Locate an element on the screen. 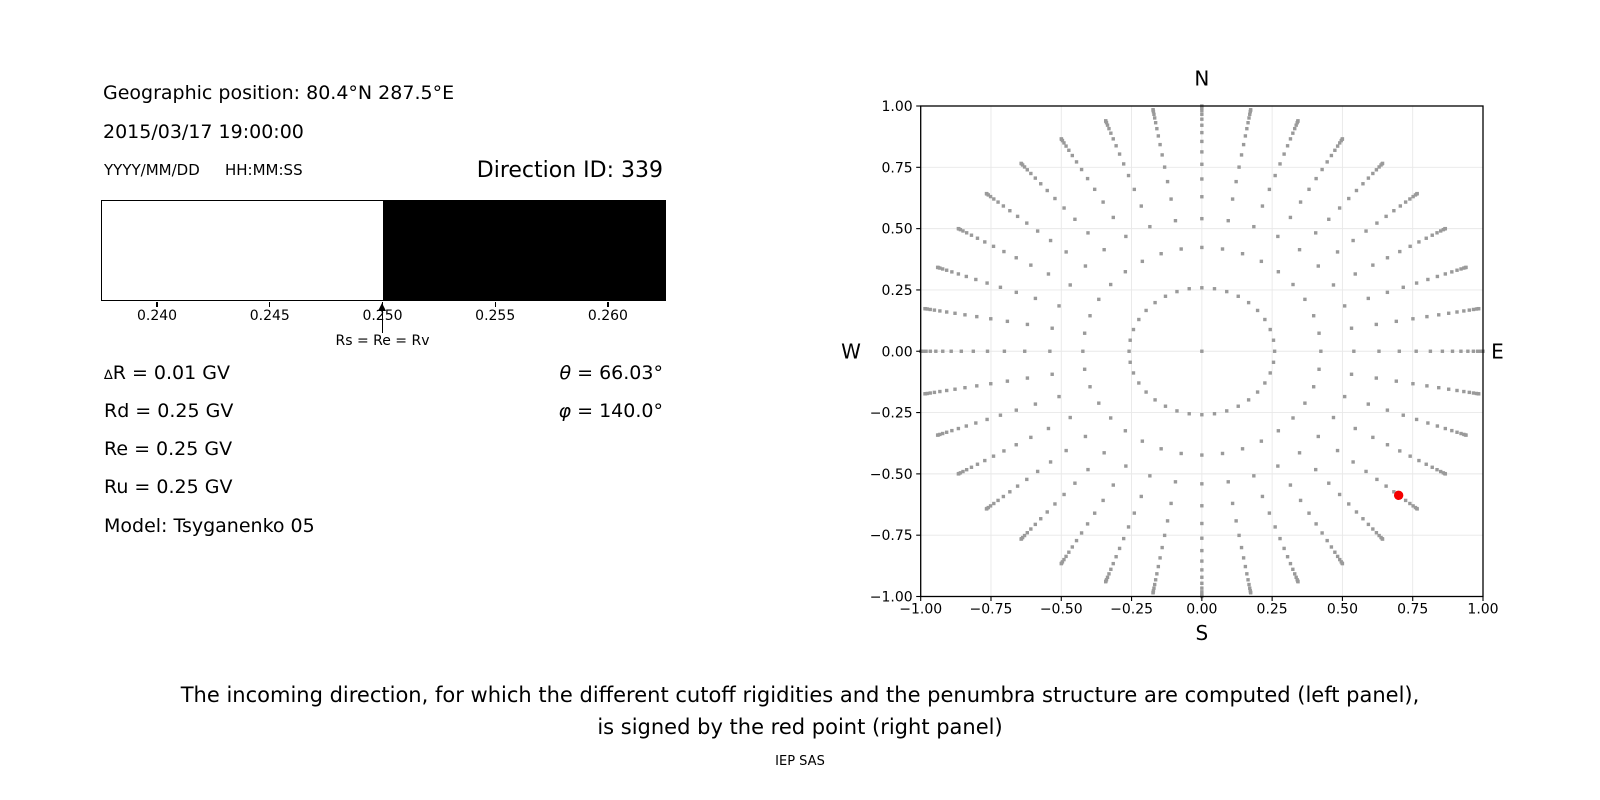  phi-line: φ = 140.0° is located at coordinates (611, 411).